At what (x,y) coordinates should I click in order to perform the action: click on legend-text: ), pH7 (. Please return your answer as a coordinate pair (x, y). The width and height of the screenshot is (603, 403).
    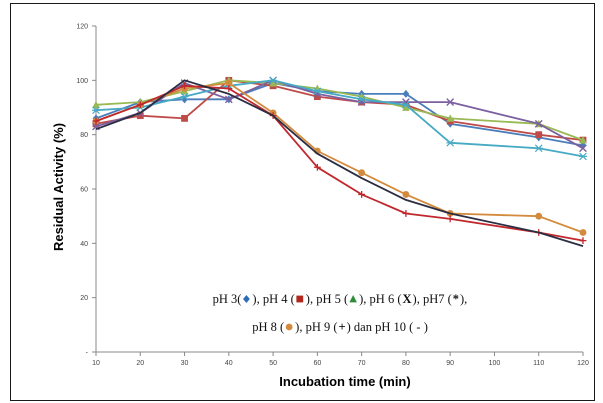
    Looking at the image, I should click on (432, 299).